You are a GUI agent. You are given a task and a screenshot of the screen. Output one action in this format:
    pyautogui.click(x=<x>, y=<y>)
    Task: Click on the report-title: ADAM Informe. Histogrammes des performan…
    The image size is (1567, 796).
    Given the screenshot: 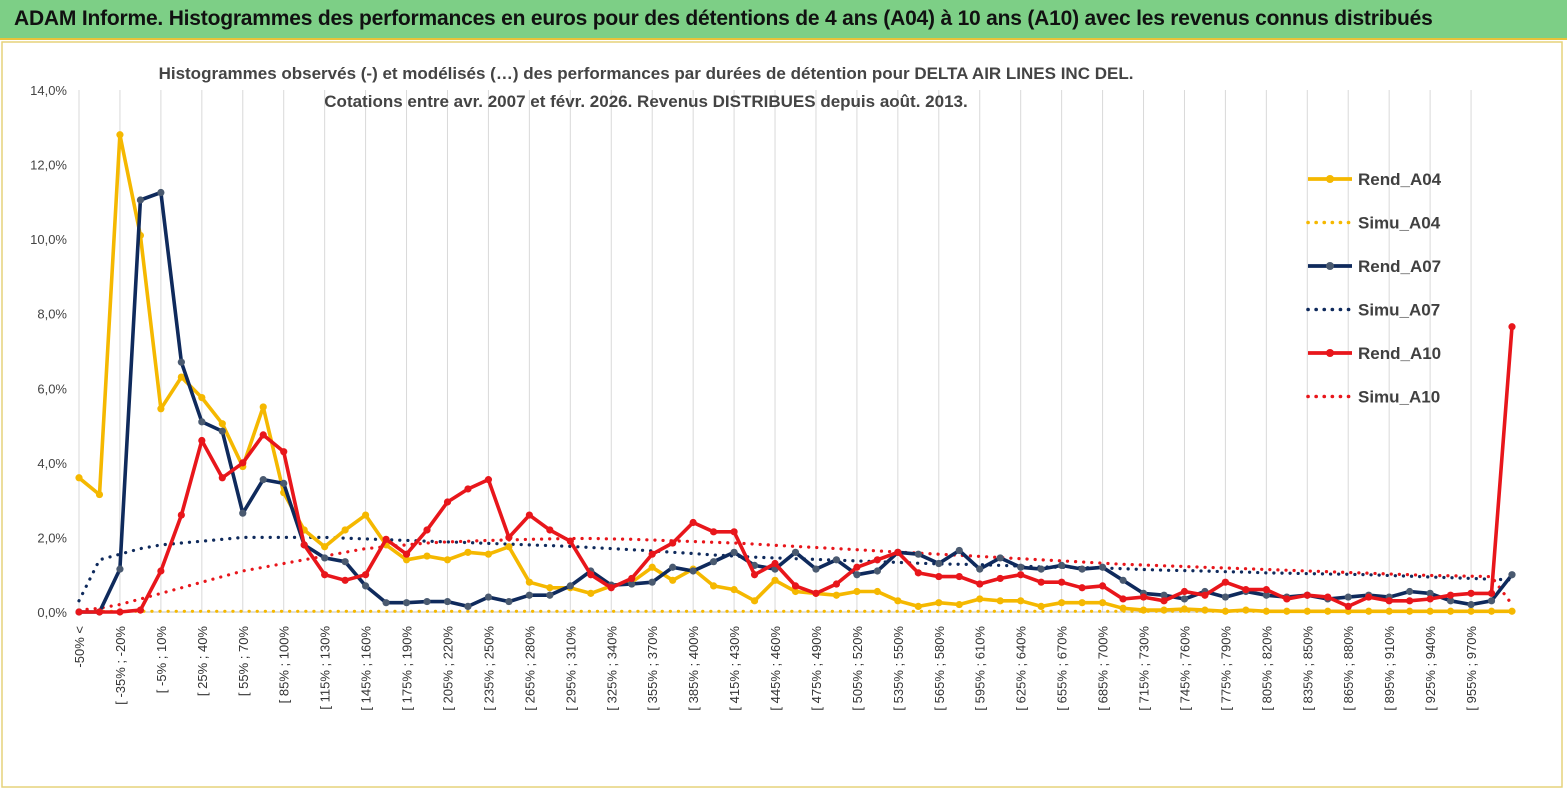 What is the action you would take?
    pyautogui.click(x=723, y=18)
    